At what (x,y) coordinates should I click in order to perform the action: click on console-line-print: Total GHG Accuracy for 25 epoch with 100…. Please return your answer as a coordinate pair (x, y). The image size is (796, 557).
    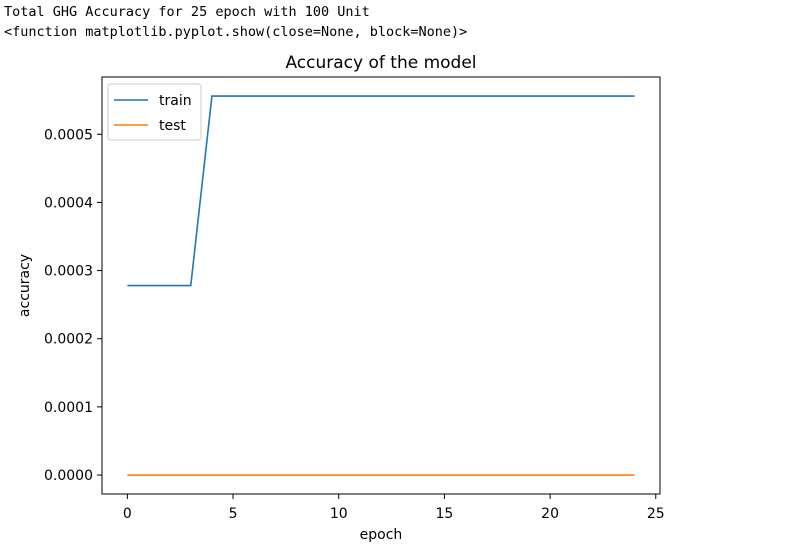
    Looking at the image, I should click on (187, 12).